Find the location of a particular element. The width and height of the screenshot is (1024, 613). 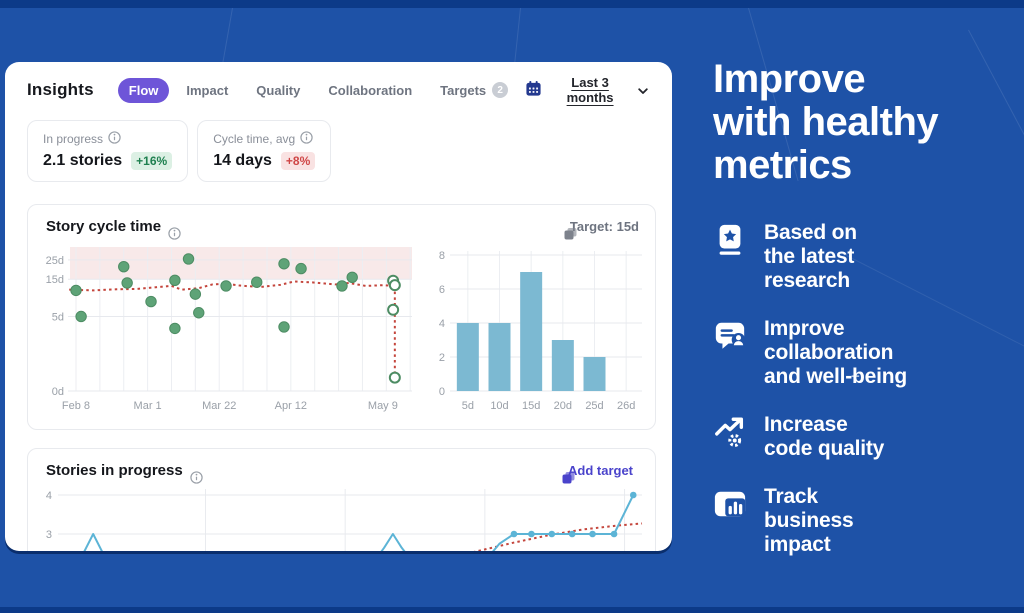

target-value: Target: 15d is located at coordinates (604, 226).